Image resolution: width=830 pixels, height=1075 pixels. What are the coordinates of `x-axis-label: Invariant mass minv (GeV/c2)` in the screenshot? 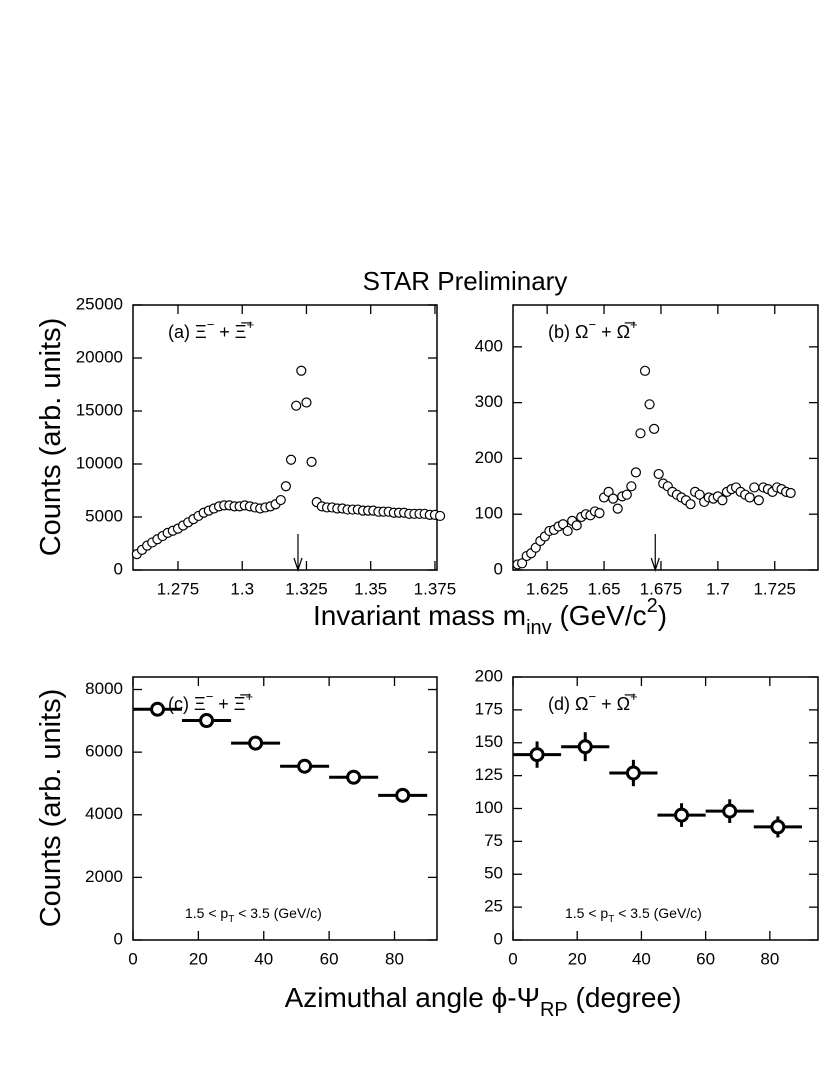 It's located at (490, 617).